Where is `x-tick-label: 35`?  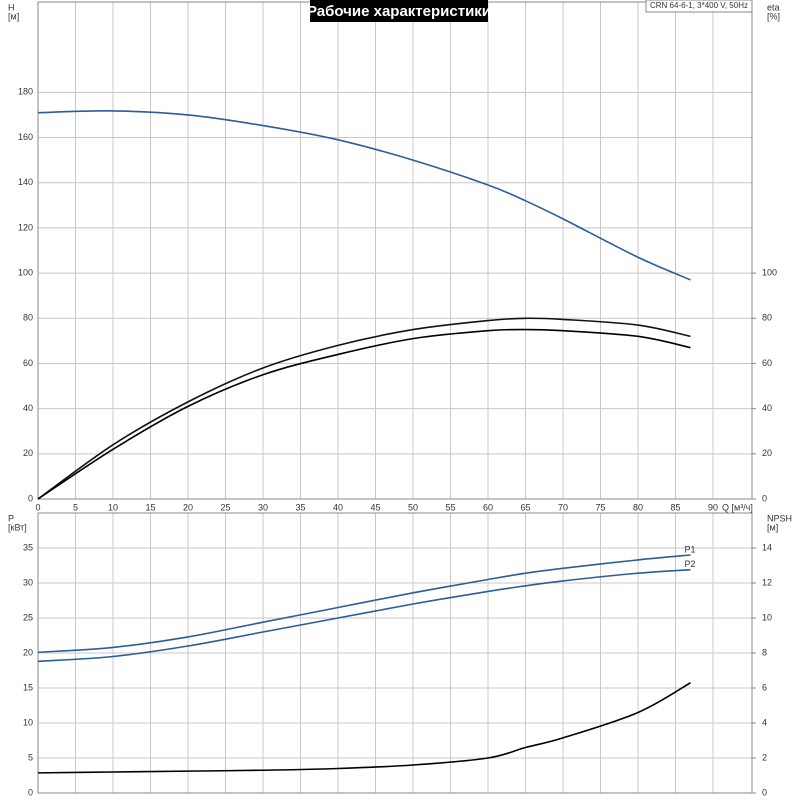 x-tick-label: 35 is located at coordinates (300, 507).